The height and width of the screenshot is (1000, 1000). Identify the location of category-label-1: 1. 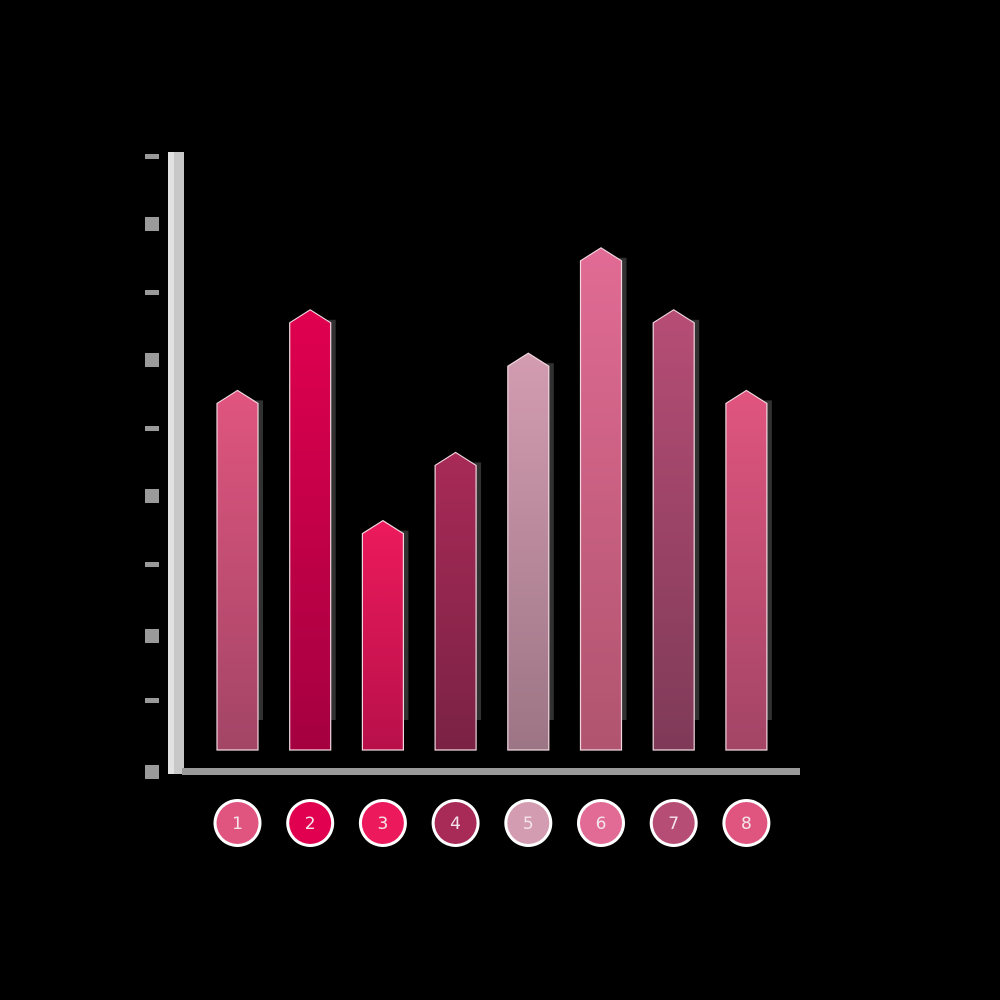
(237, 824).